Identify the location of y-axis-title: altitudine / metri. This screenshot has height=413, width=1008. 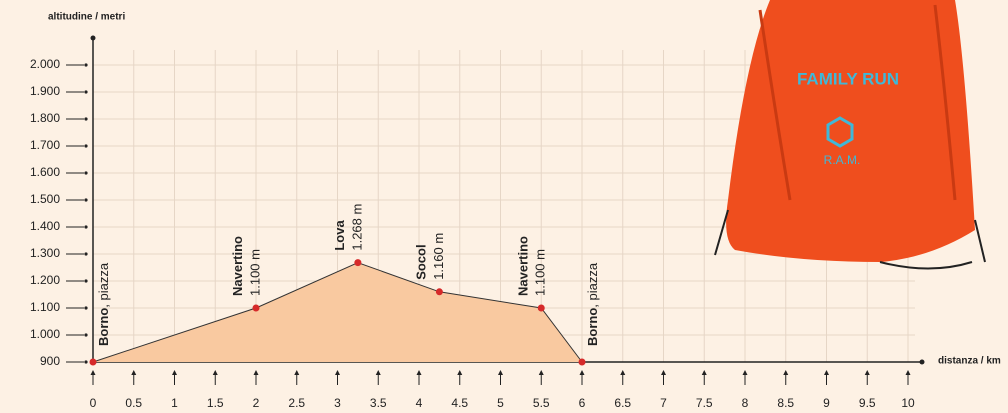
(86, 17).